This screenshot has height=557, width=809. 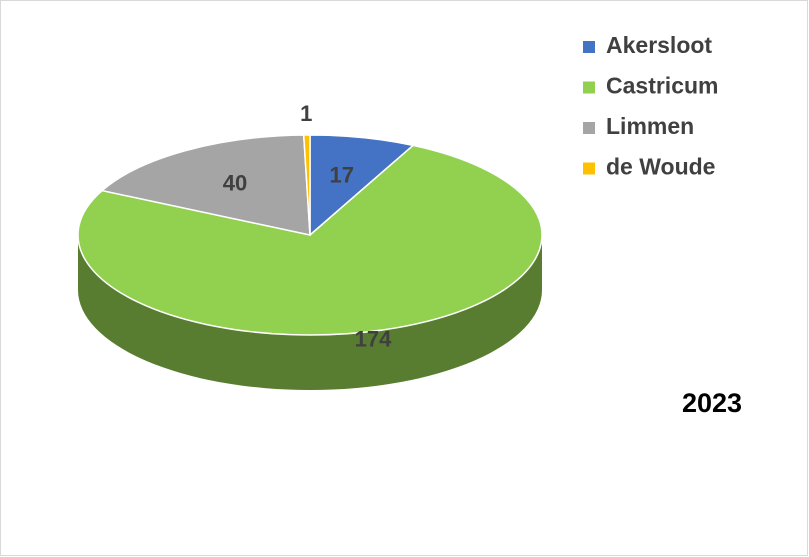 What do you see at coordinates (235, 182) in the screenshot?
I see `data-label: 40` at bounding box center [235, 182].